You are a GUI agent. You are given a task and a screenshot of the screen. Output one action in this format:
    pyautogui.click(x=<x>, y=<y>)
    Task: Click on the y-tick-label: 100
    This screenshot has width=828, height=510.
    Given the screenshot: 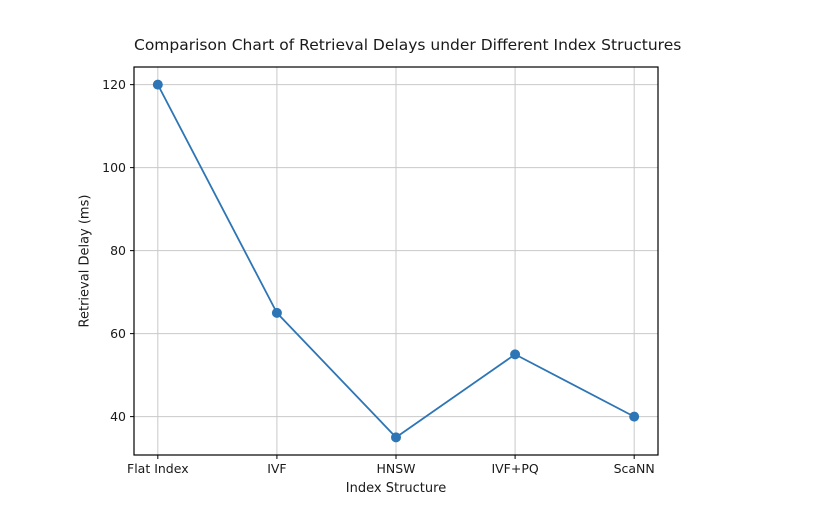 What is the action you would take?
    pyautogui.click(x=114, y=167)
    